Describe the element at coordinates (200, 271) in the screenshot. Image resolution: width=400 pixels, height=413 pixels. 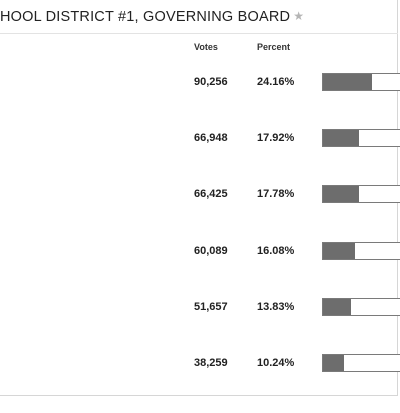
I see `result-row: 60,089 16.08%` at that location.